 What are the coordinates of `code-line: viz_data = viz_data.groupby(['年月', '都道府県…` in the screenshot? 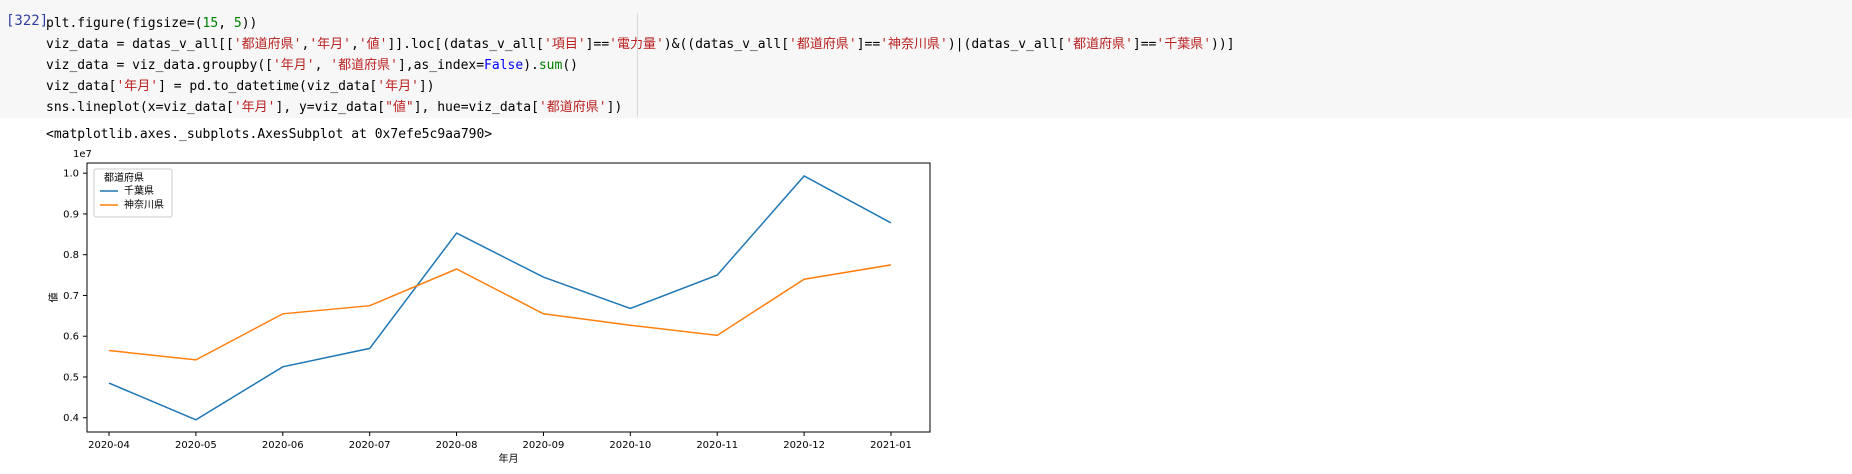 It's located at (640, 65).